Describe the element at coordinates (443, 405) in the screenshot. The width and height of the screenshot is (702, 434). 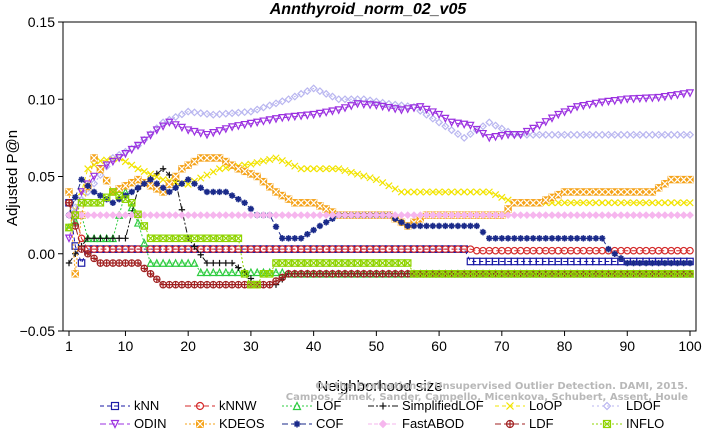
I see `legend-label: SimplifiedLOF` at that location.